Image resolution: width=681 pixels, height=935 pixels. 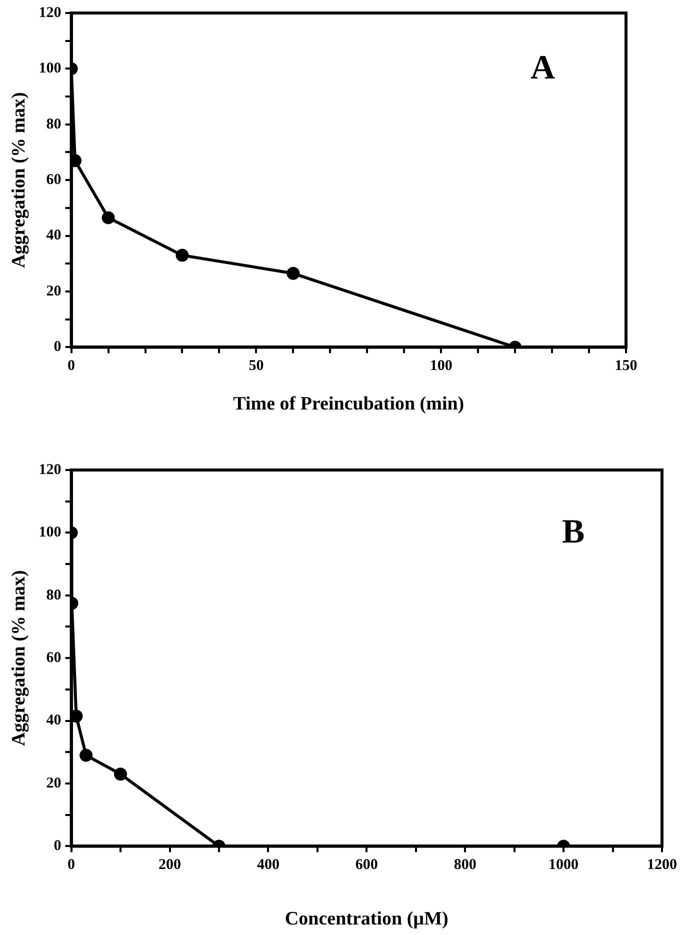 What do you see at coordinates (366, 919) in the screenshot?
I see `x-axis-title: Concentration (µM)` at bounding box center [366, 919].